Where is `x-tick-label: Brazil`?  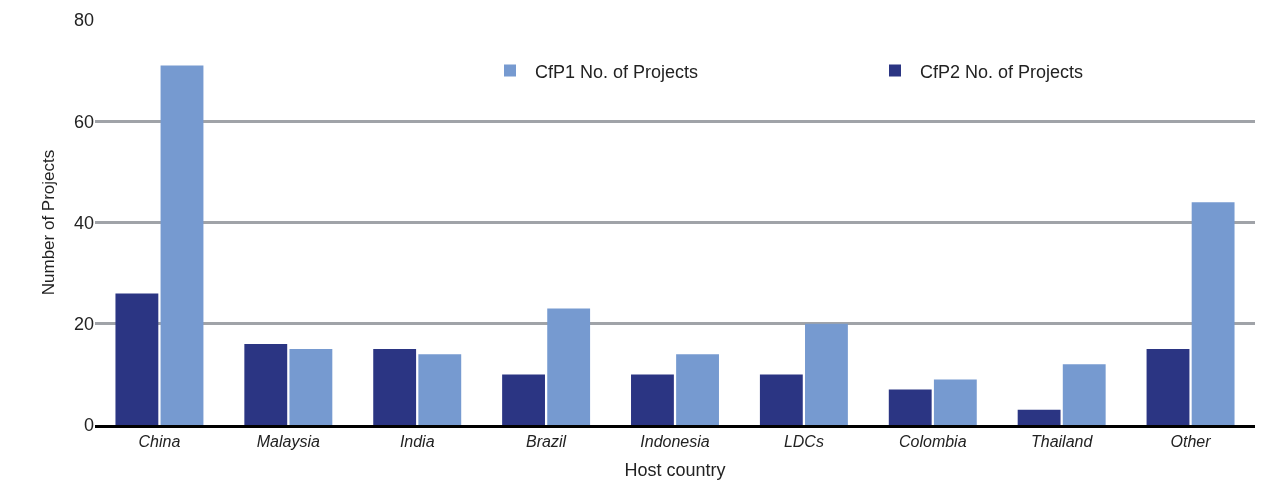 x-tick-label: Brazil is located at coordinates (546, 442).